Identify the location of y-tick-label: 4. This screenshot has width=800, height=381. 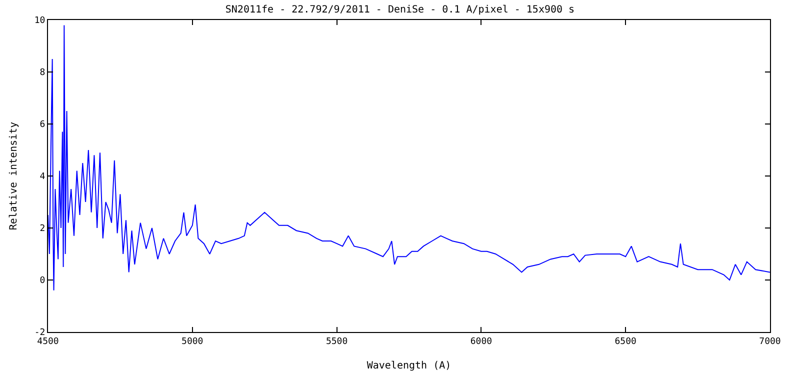
(43, 177).